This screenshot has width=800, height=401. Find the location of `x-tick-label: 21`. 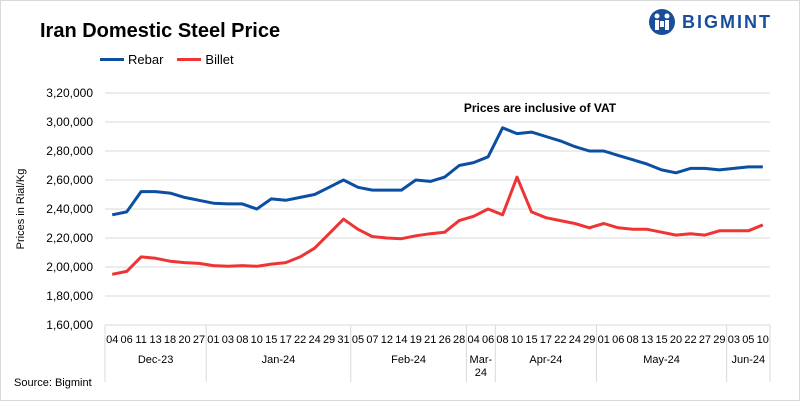

x-tick-label: 21 is located at coordinates (430, 340).